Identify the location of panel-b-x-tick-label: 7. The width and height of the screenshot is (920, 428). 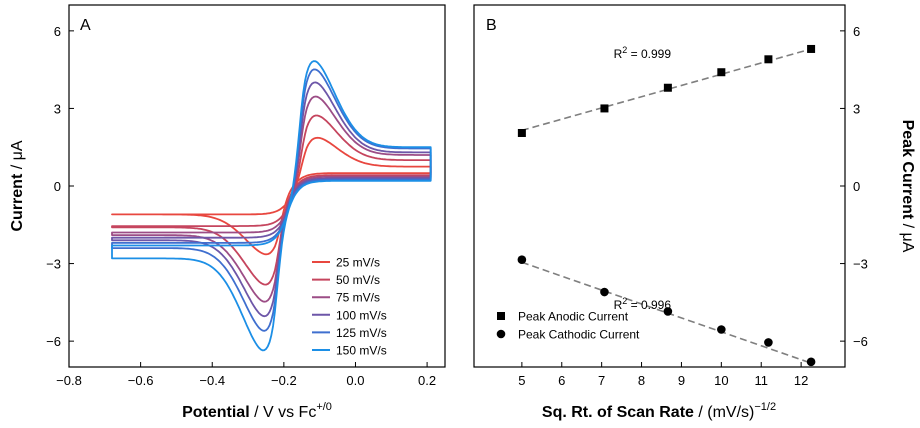
(601, 380).